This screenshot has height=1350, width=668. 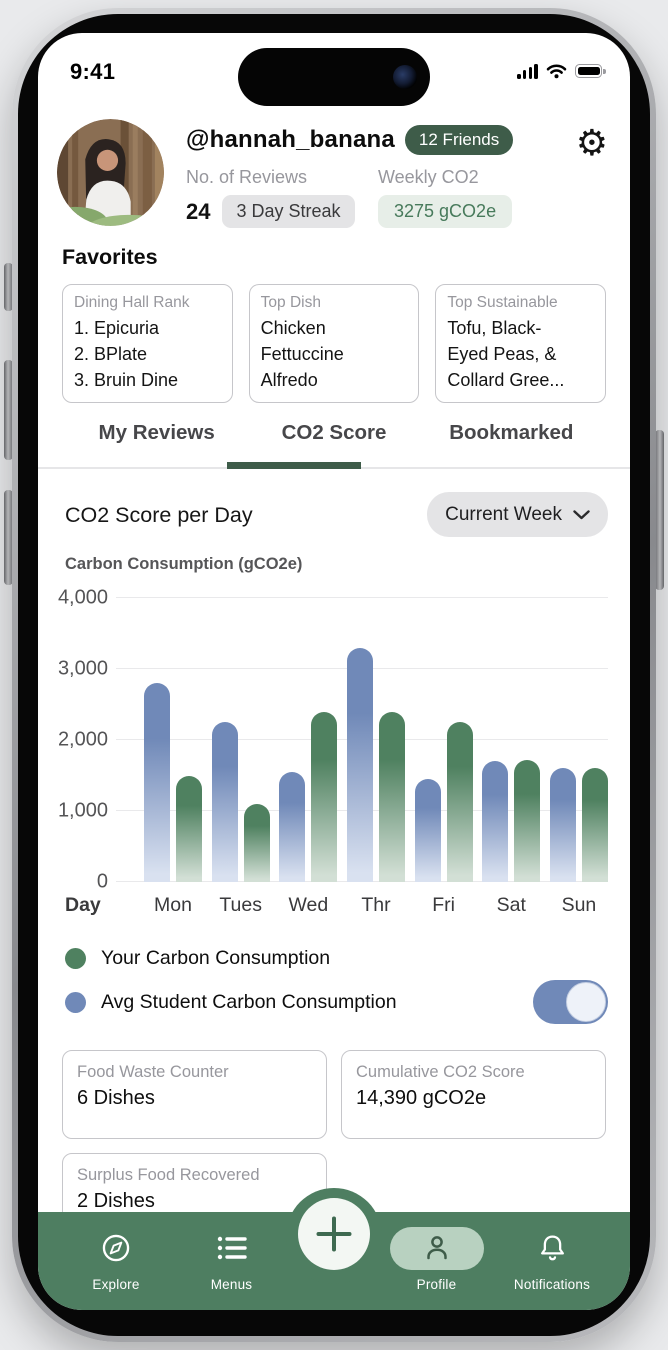 I want to click on bar-you-sat, so click(x=527, y=820).